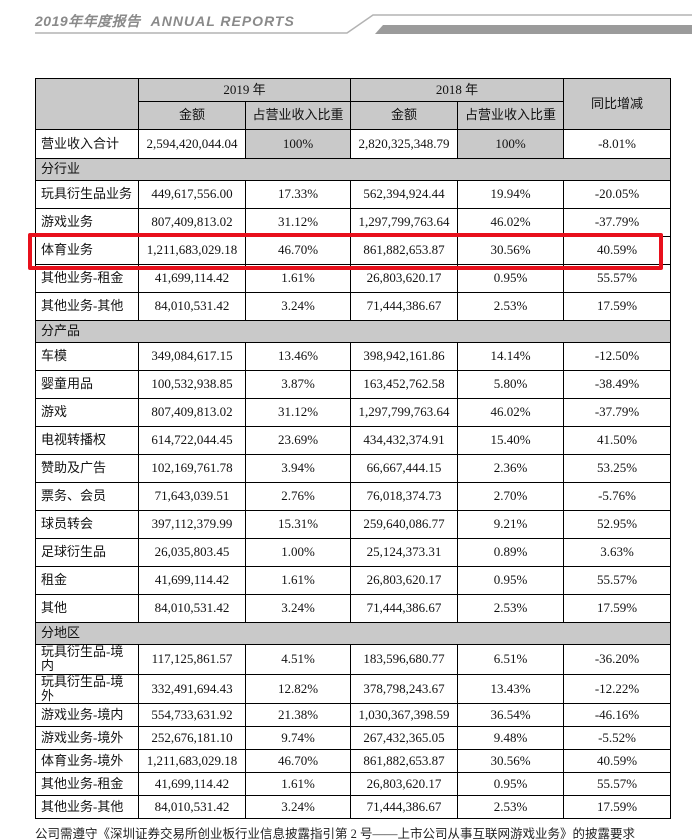 The height and width of the screenshot is (840, 692). What do you see at coordinates (511, 384) in the screenshot?
I see `pct-2018: 5.80%` at bounding box center [511, 384].